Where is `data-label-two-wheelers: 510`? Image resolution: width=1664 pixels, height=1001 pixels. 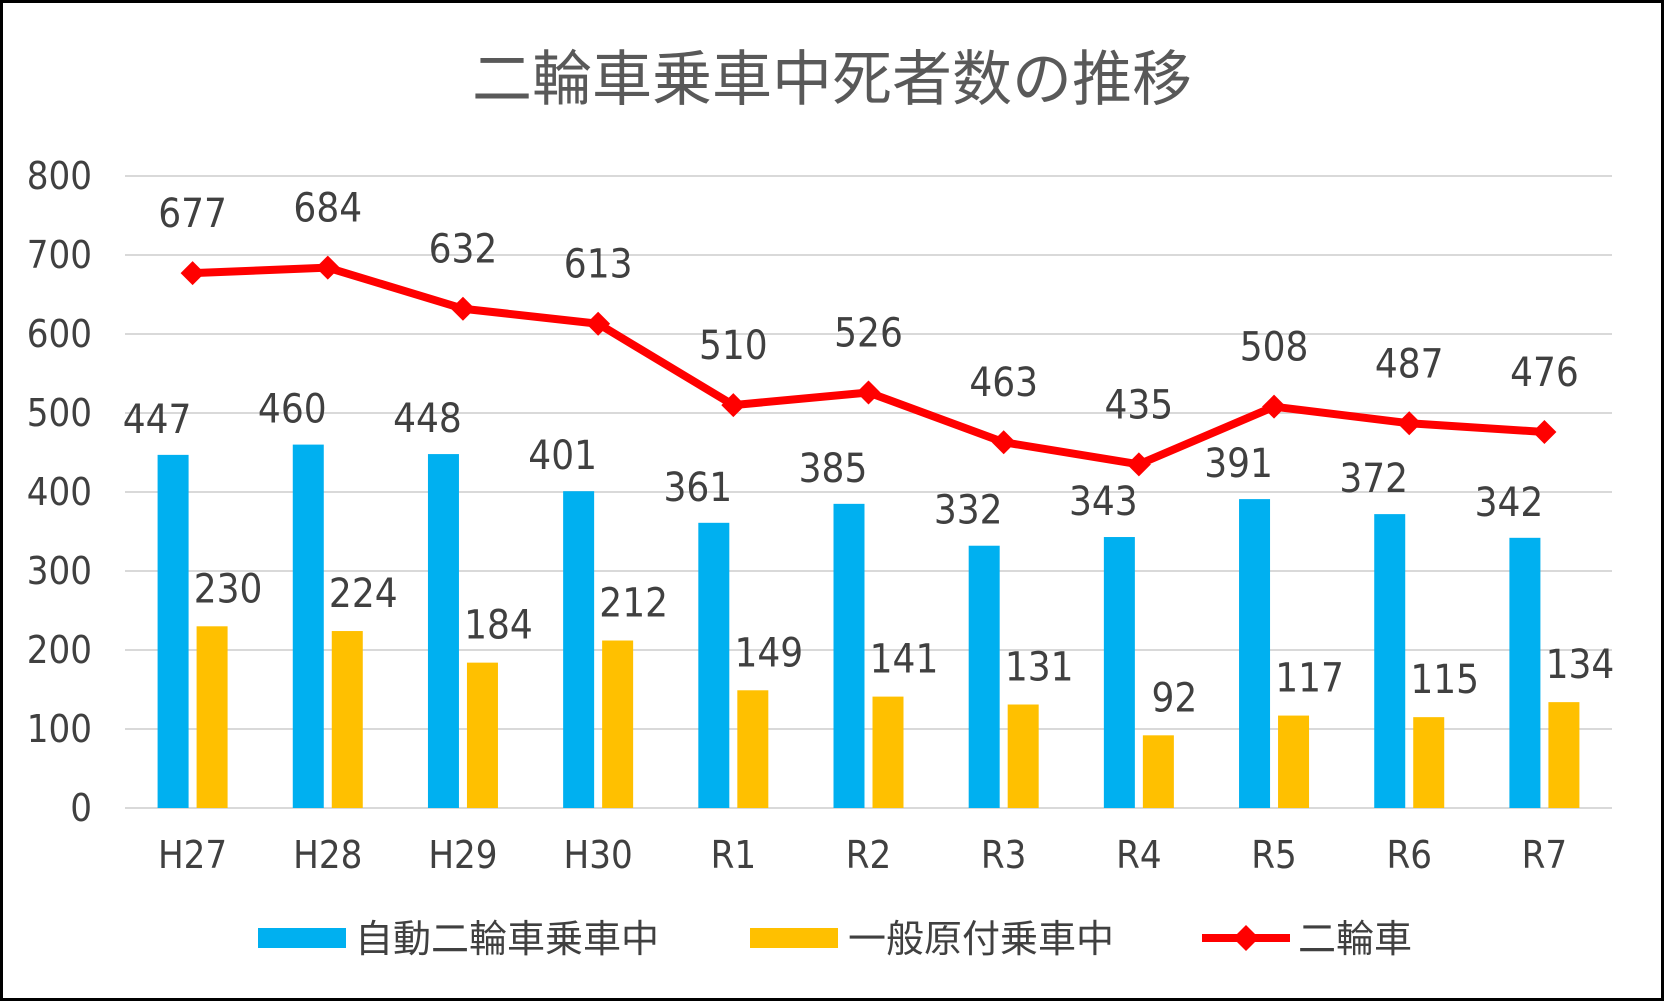 data-label-two-wheelers: 510 is located at coordinates (733, 346).